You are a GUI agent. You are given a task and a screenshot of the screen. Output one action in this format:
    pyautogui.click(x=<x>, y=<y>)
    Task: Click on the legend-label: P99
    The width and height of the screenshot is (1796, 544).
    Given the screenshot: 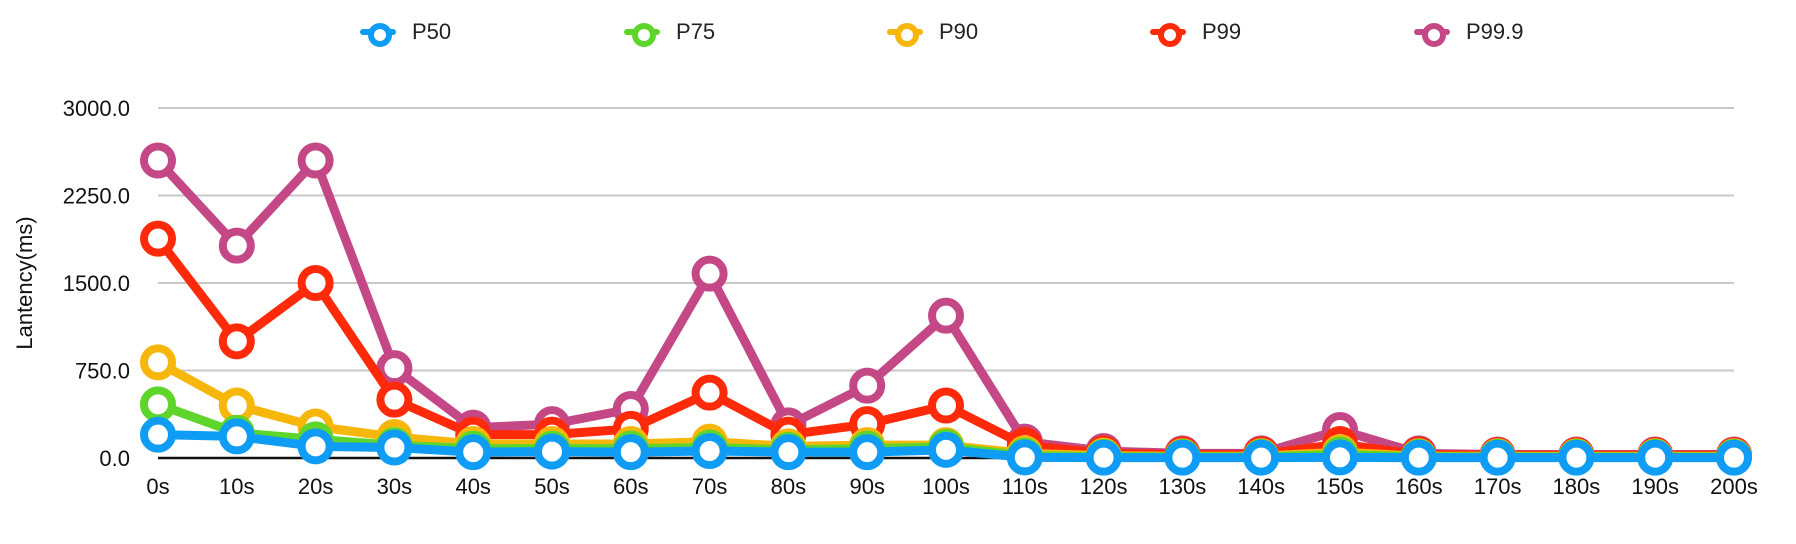 What is the action you would take?
    pyautogui.click(x=1222, y=31)
    